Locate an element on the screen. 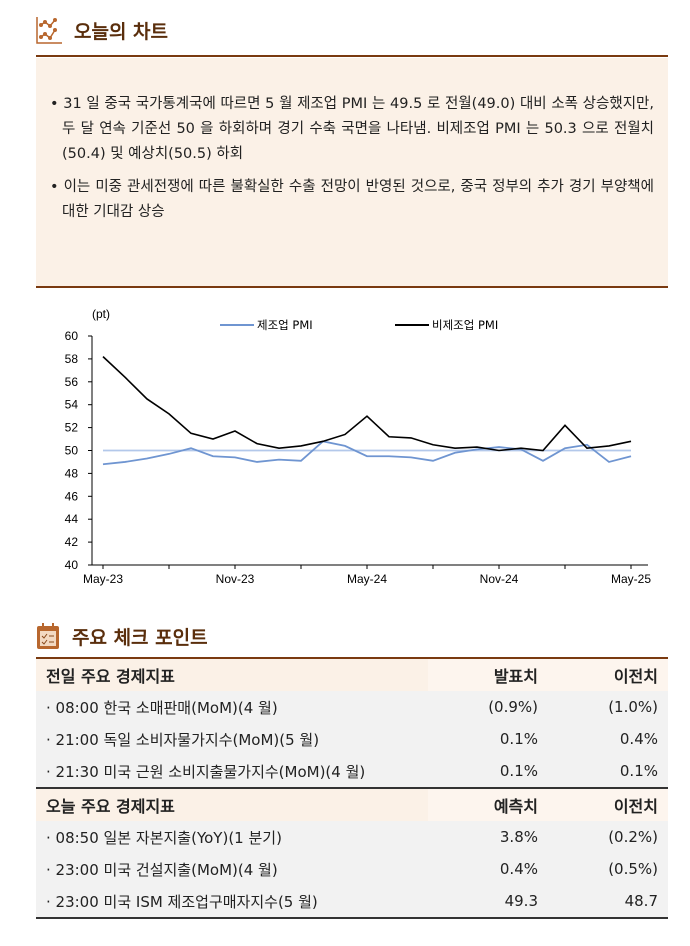 The image size is (690, 946). line-chart-icon is located at coordinates (49, 30).